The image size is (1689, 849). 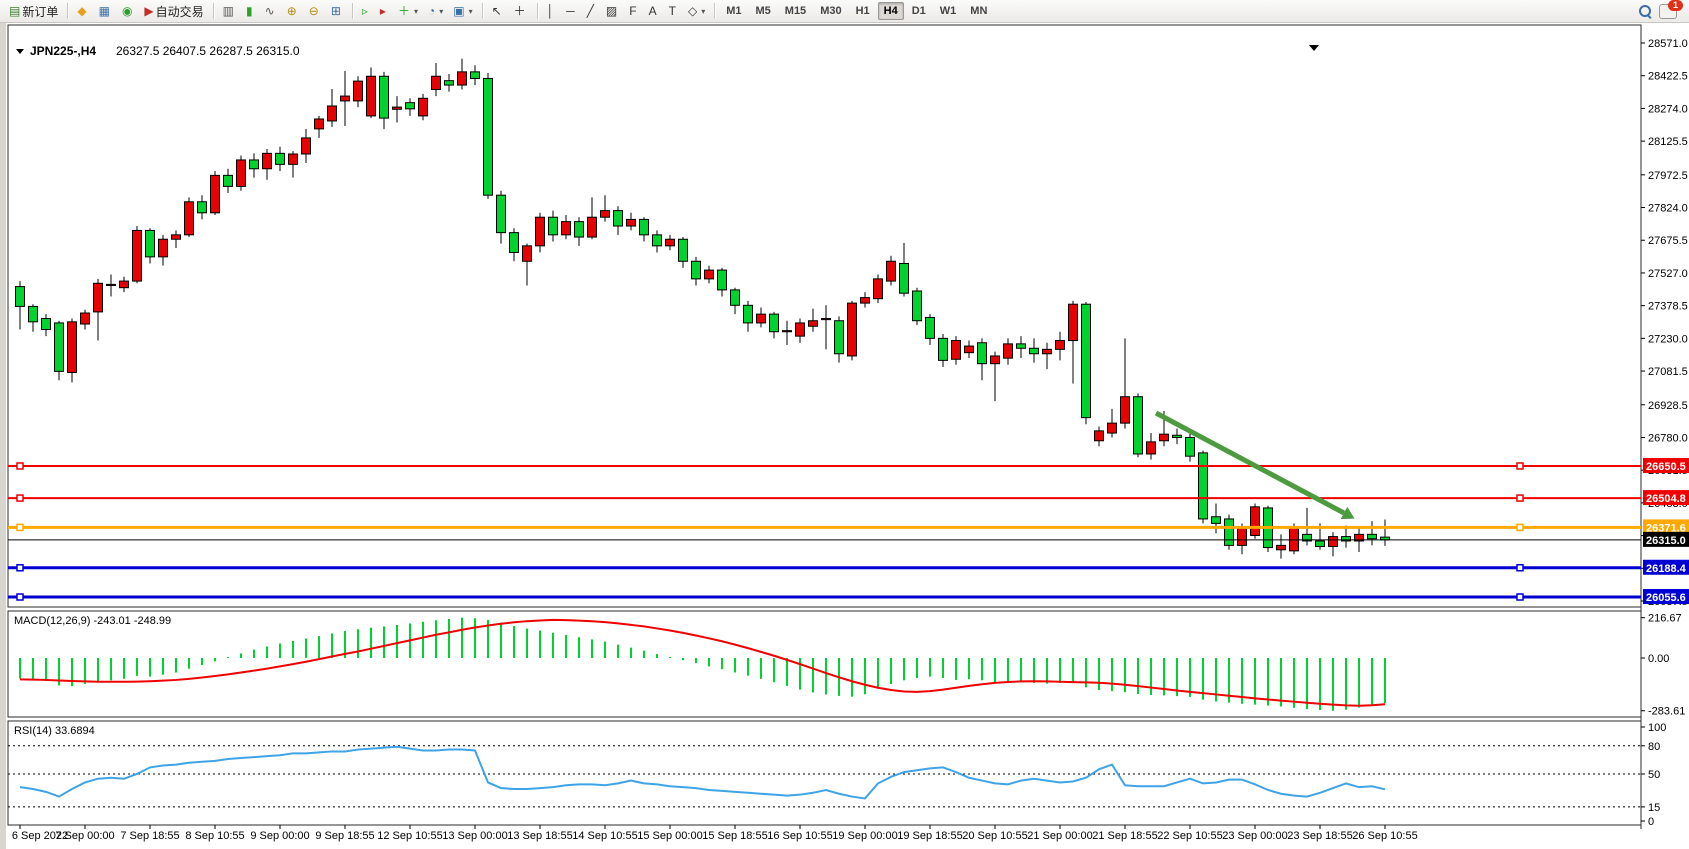 What do you see at coordinates (696, 11) in the screenshot?
I see `shapes-button: ◇ ▾` at bounding box center [696, 11].